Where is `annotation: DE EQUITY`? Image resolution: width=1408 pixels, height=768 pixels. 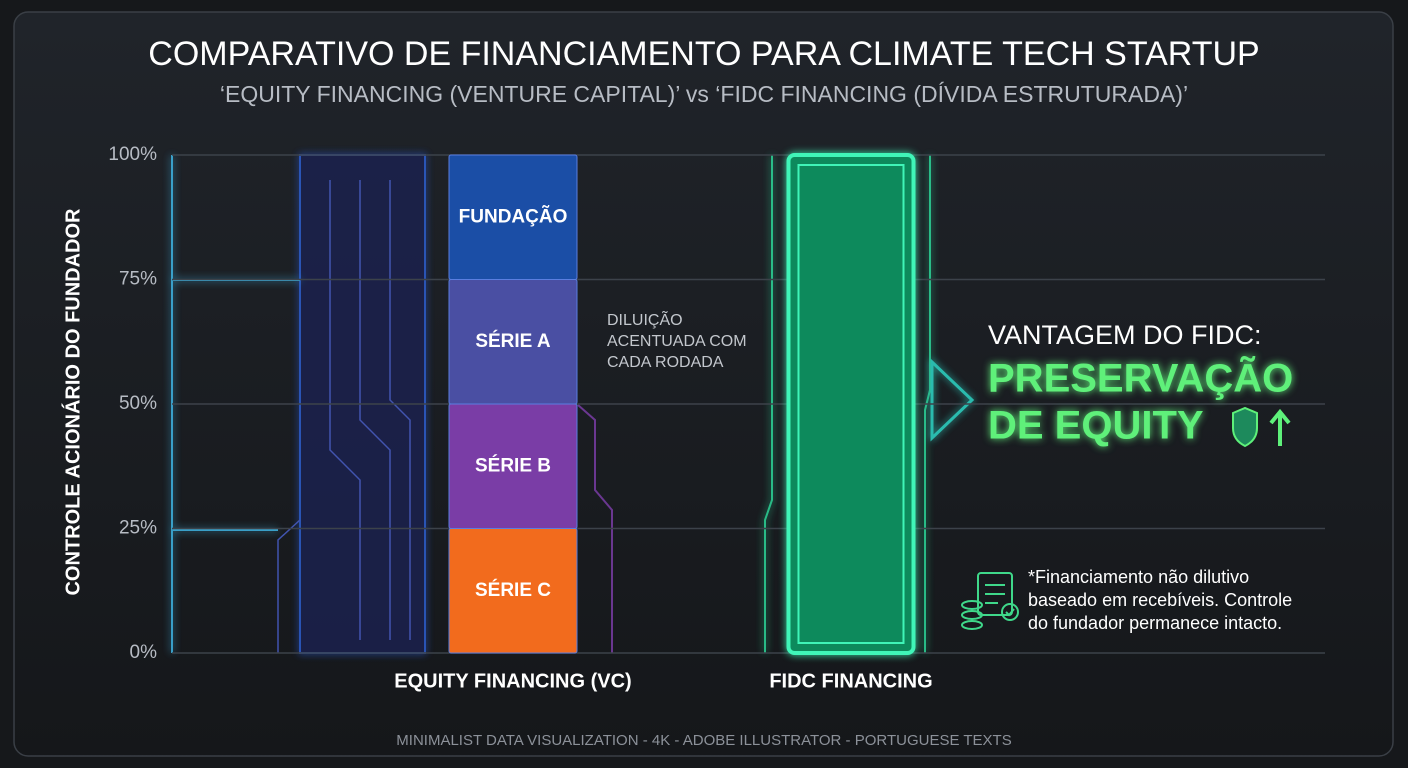 annotation: DE EQUITY is located at coordinates (1096, 426).